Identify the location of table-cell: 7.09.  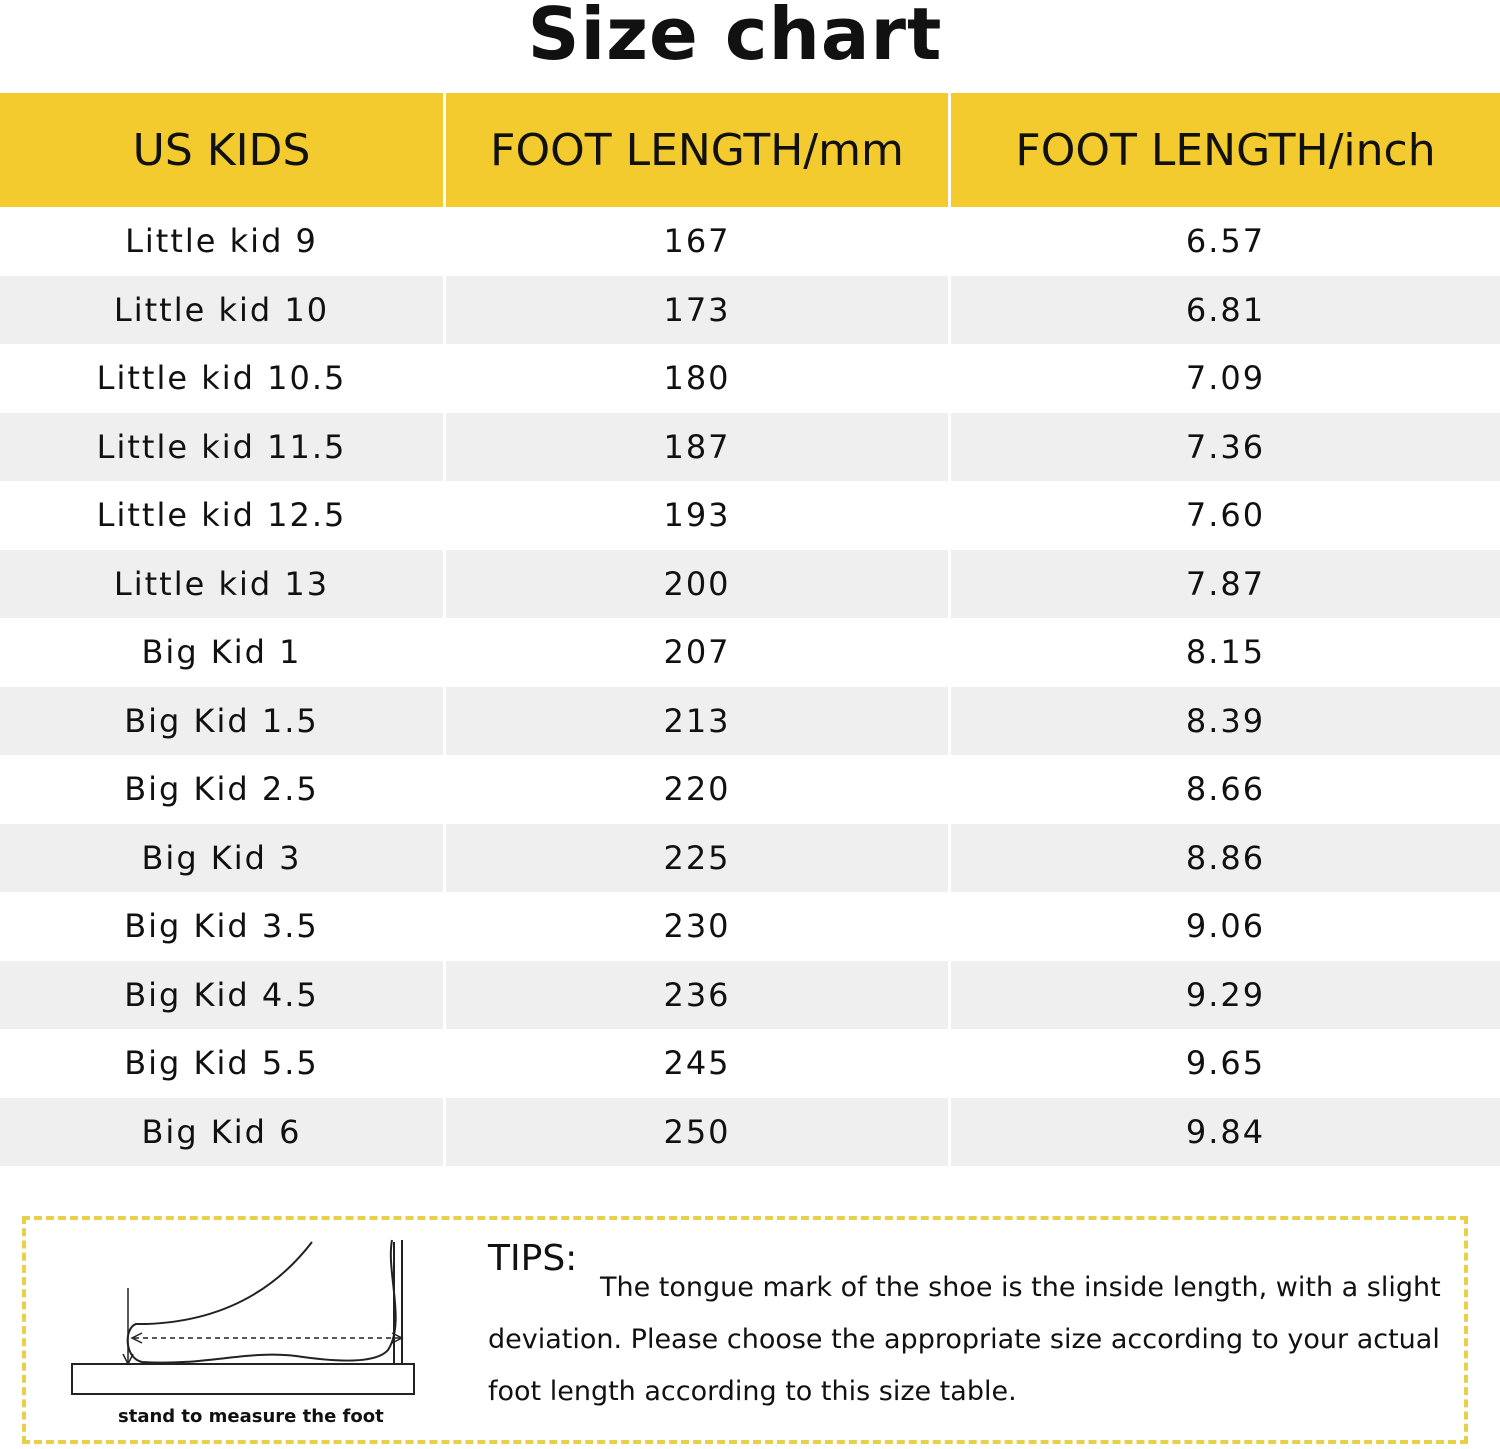
(1225, 378).